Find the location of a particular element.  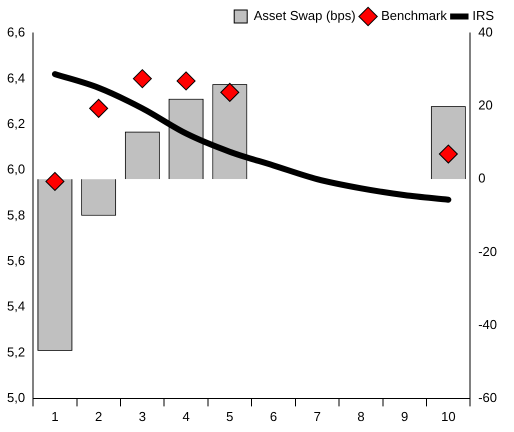

x-tick-label: 9 is located at coordinates (404, 416).